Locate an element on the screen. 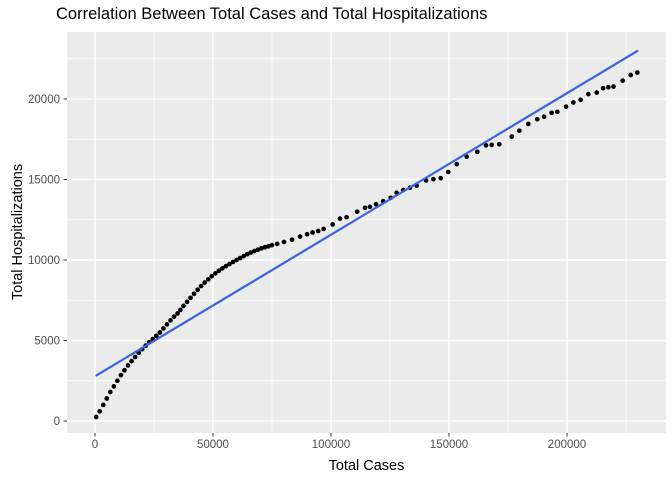  y-tick-label: 15000 is located at coordinates (44, 180).